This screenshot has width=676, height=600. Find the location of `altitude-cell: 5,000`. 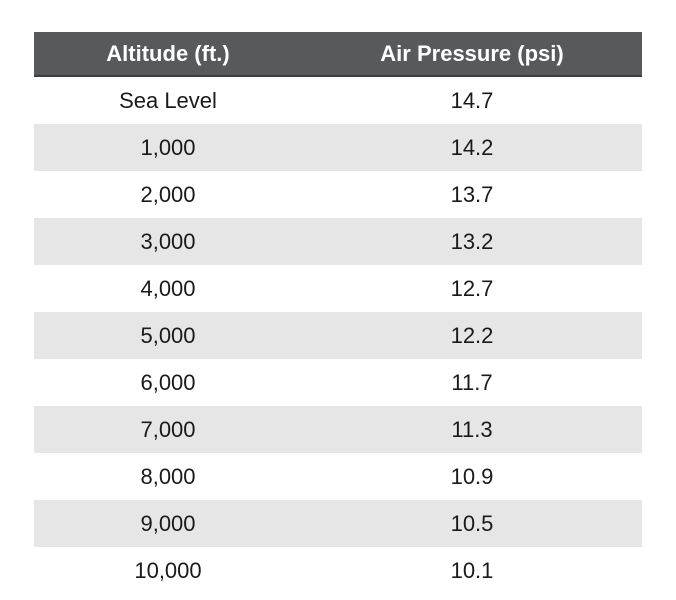

altitude-cell: 5,000 is located at coordinates (168, 335).